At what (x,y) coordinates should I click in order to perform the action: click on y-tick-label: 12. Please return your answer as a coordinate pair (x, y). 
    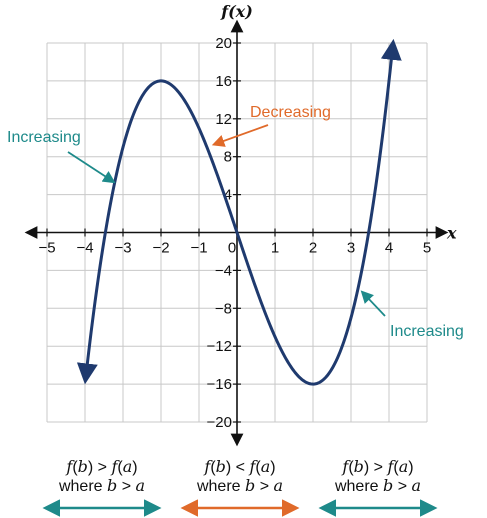
    Looking at the image, I should click on (223, 119).